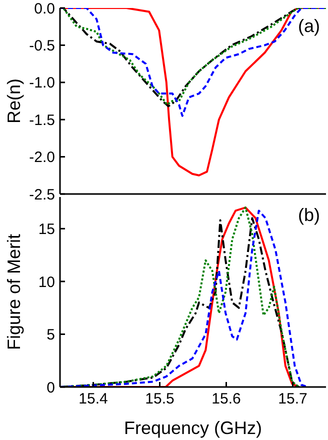  What do you see at coordinates (226, 399) in the screenshot?
I see `x-tick-label: 15.6` at bounding box center [226, 399].